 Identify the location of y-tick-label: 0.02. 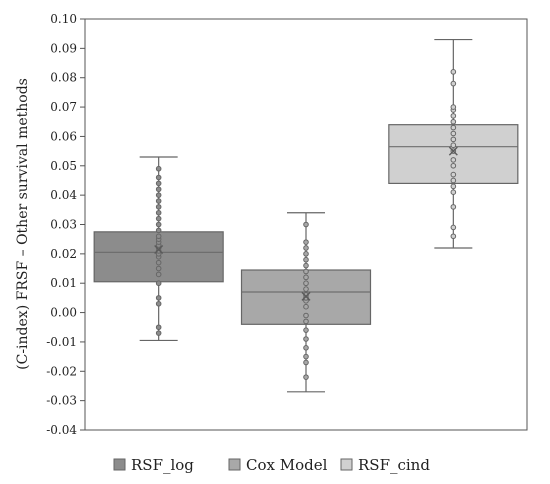
(63, 254).